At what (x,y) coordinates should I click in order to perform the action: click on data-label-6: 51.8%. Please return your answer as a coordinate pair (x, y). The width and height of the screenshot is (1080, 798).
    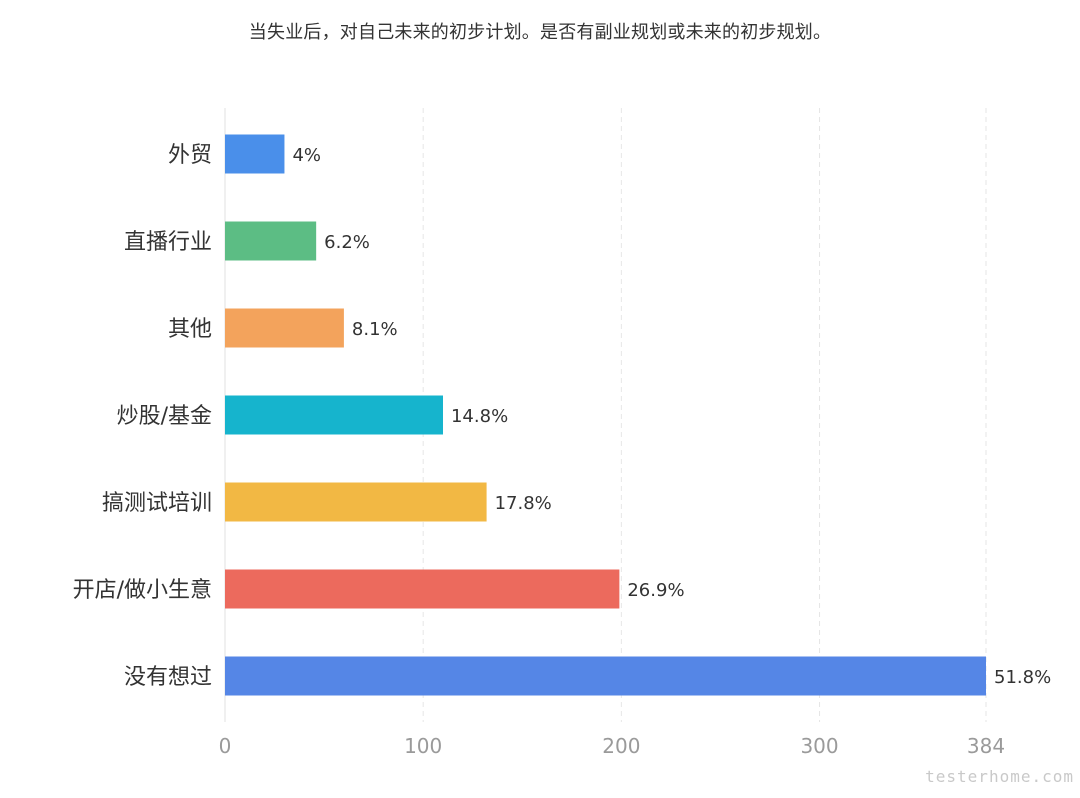
    Looking at the image, I should click on (1022, 677).